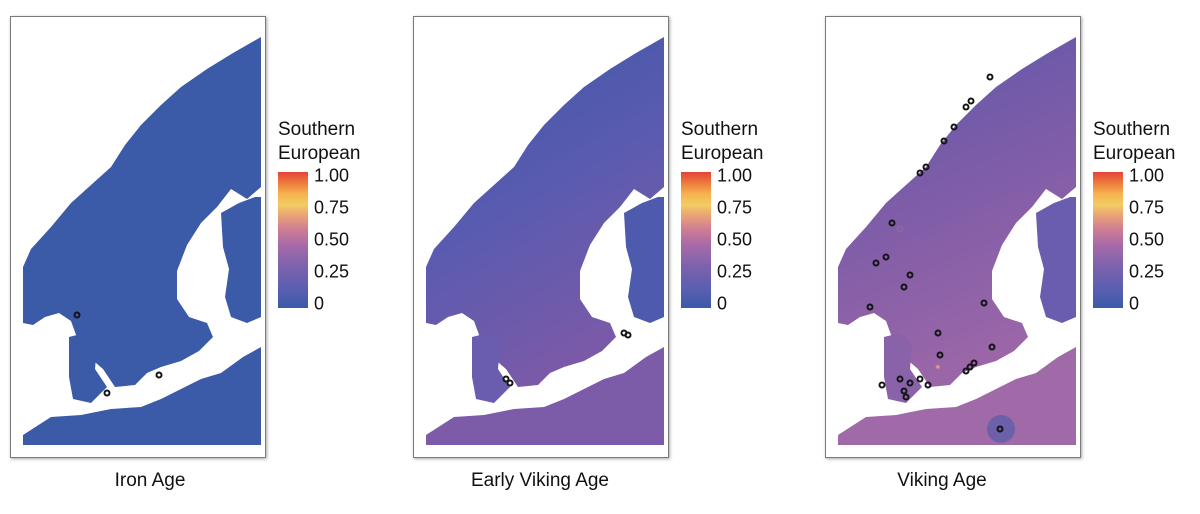 This screenshot has width=1200, height=514. Describe the element at coordinates (150, 480) in the screenshot. I see `panel-caption: Iron Age` at that location.